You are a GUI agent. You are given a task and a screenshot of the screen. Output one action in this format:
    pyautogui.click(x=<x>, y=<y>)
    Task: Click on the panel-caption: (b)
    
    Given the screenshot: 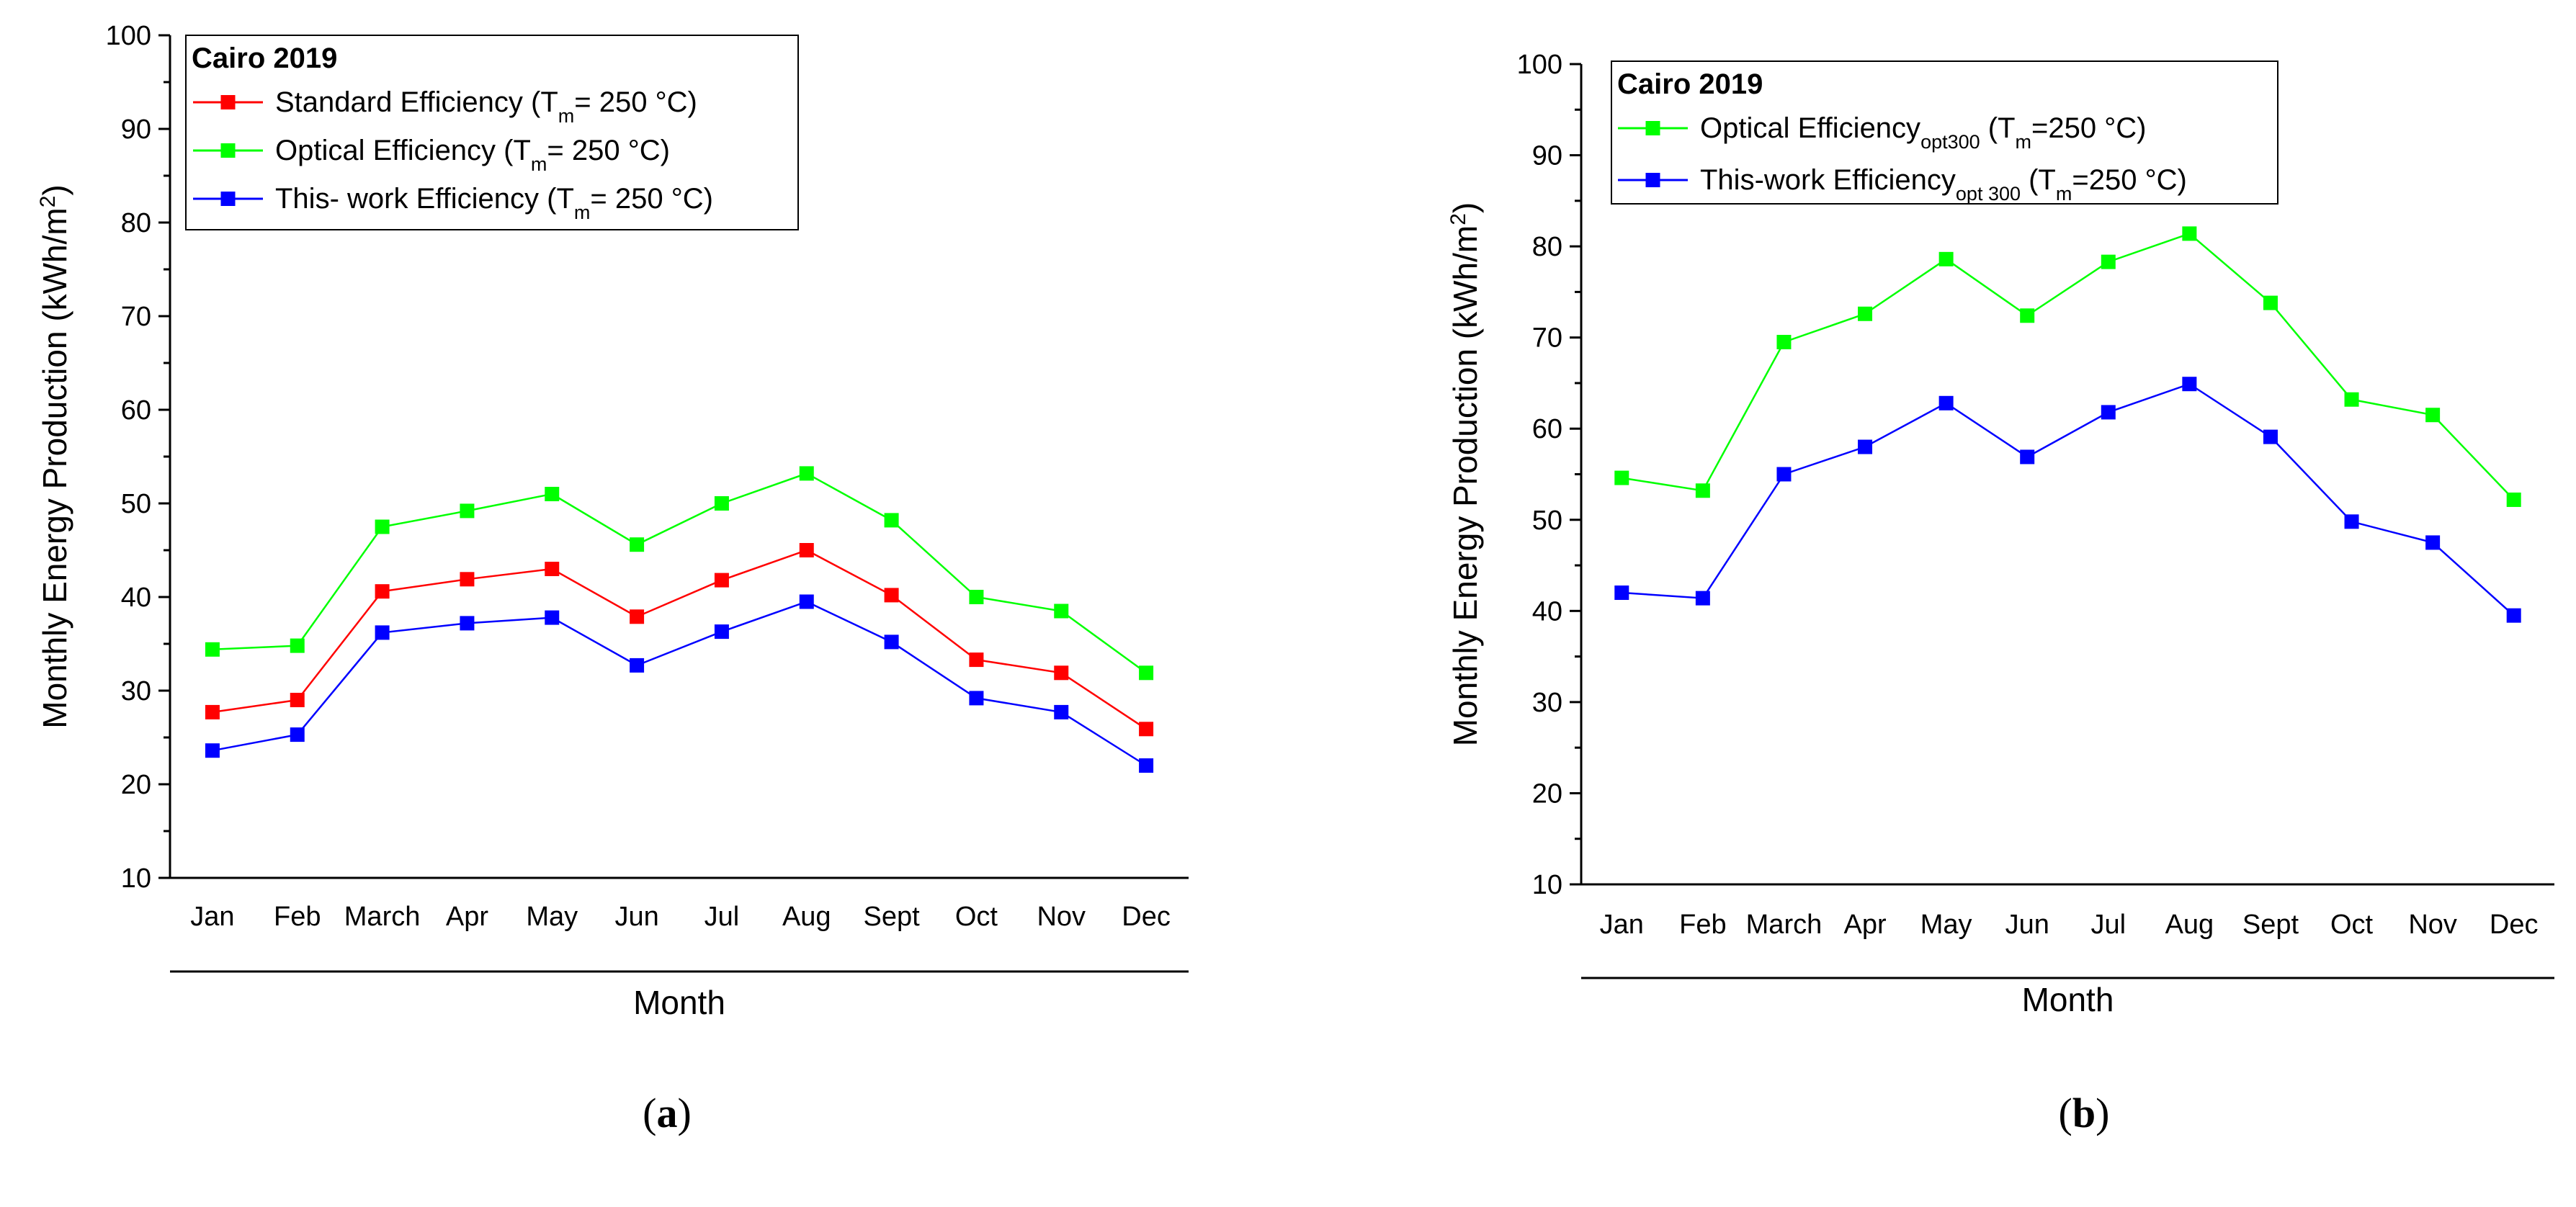 What is the action you would take?
    pyautogui.click(x=2084, y=1113)
    